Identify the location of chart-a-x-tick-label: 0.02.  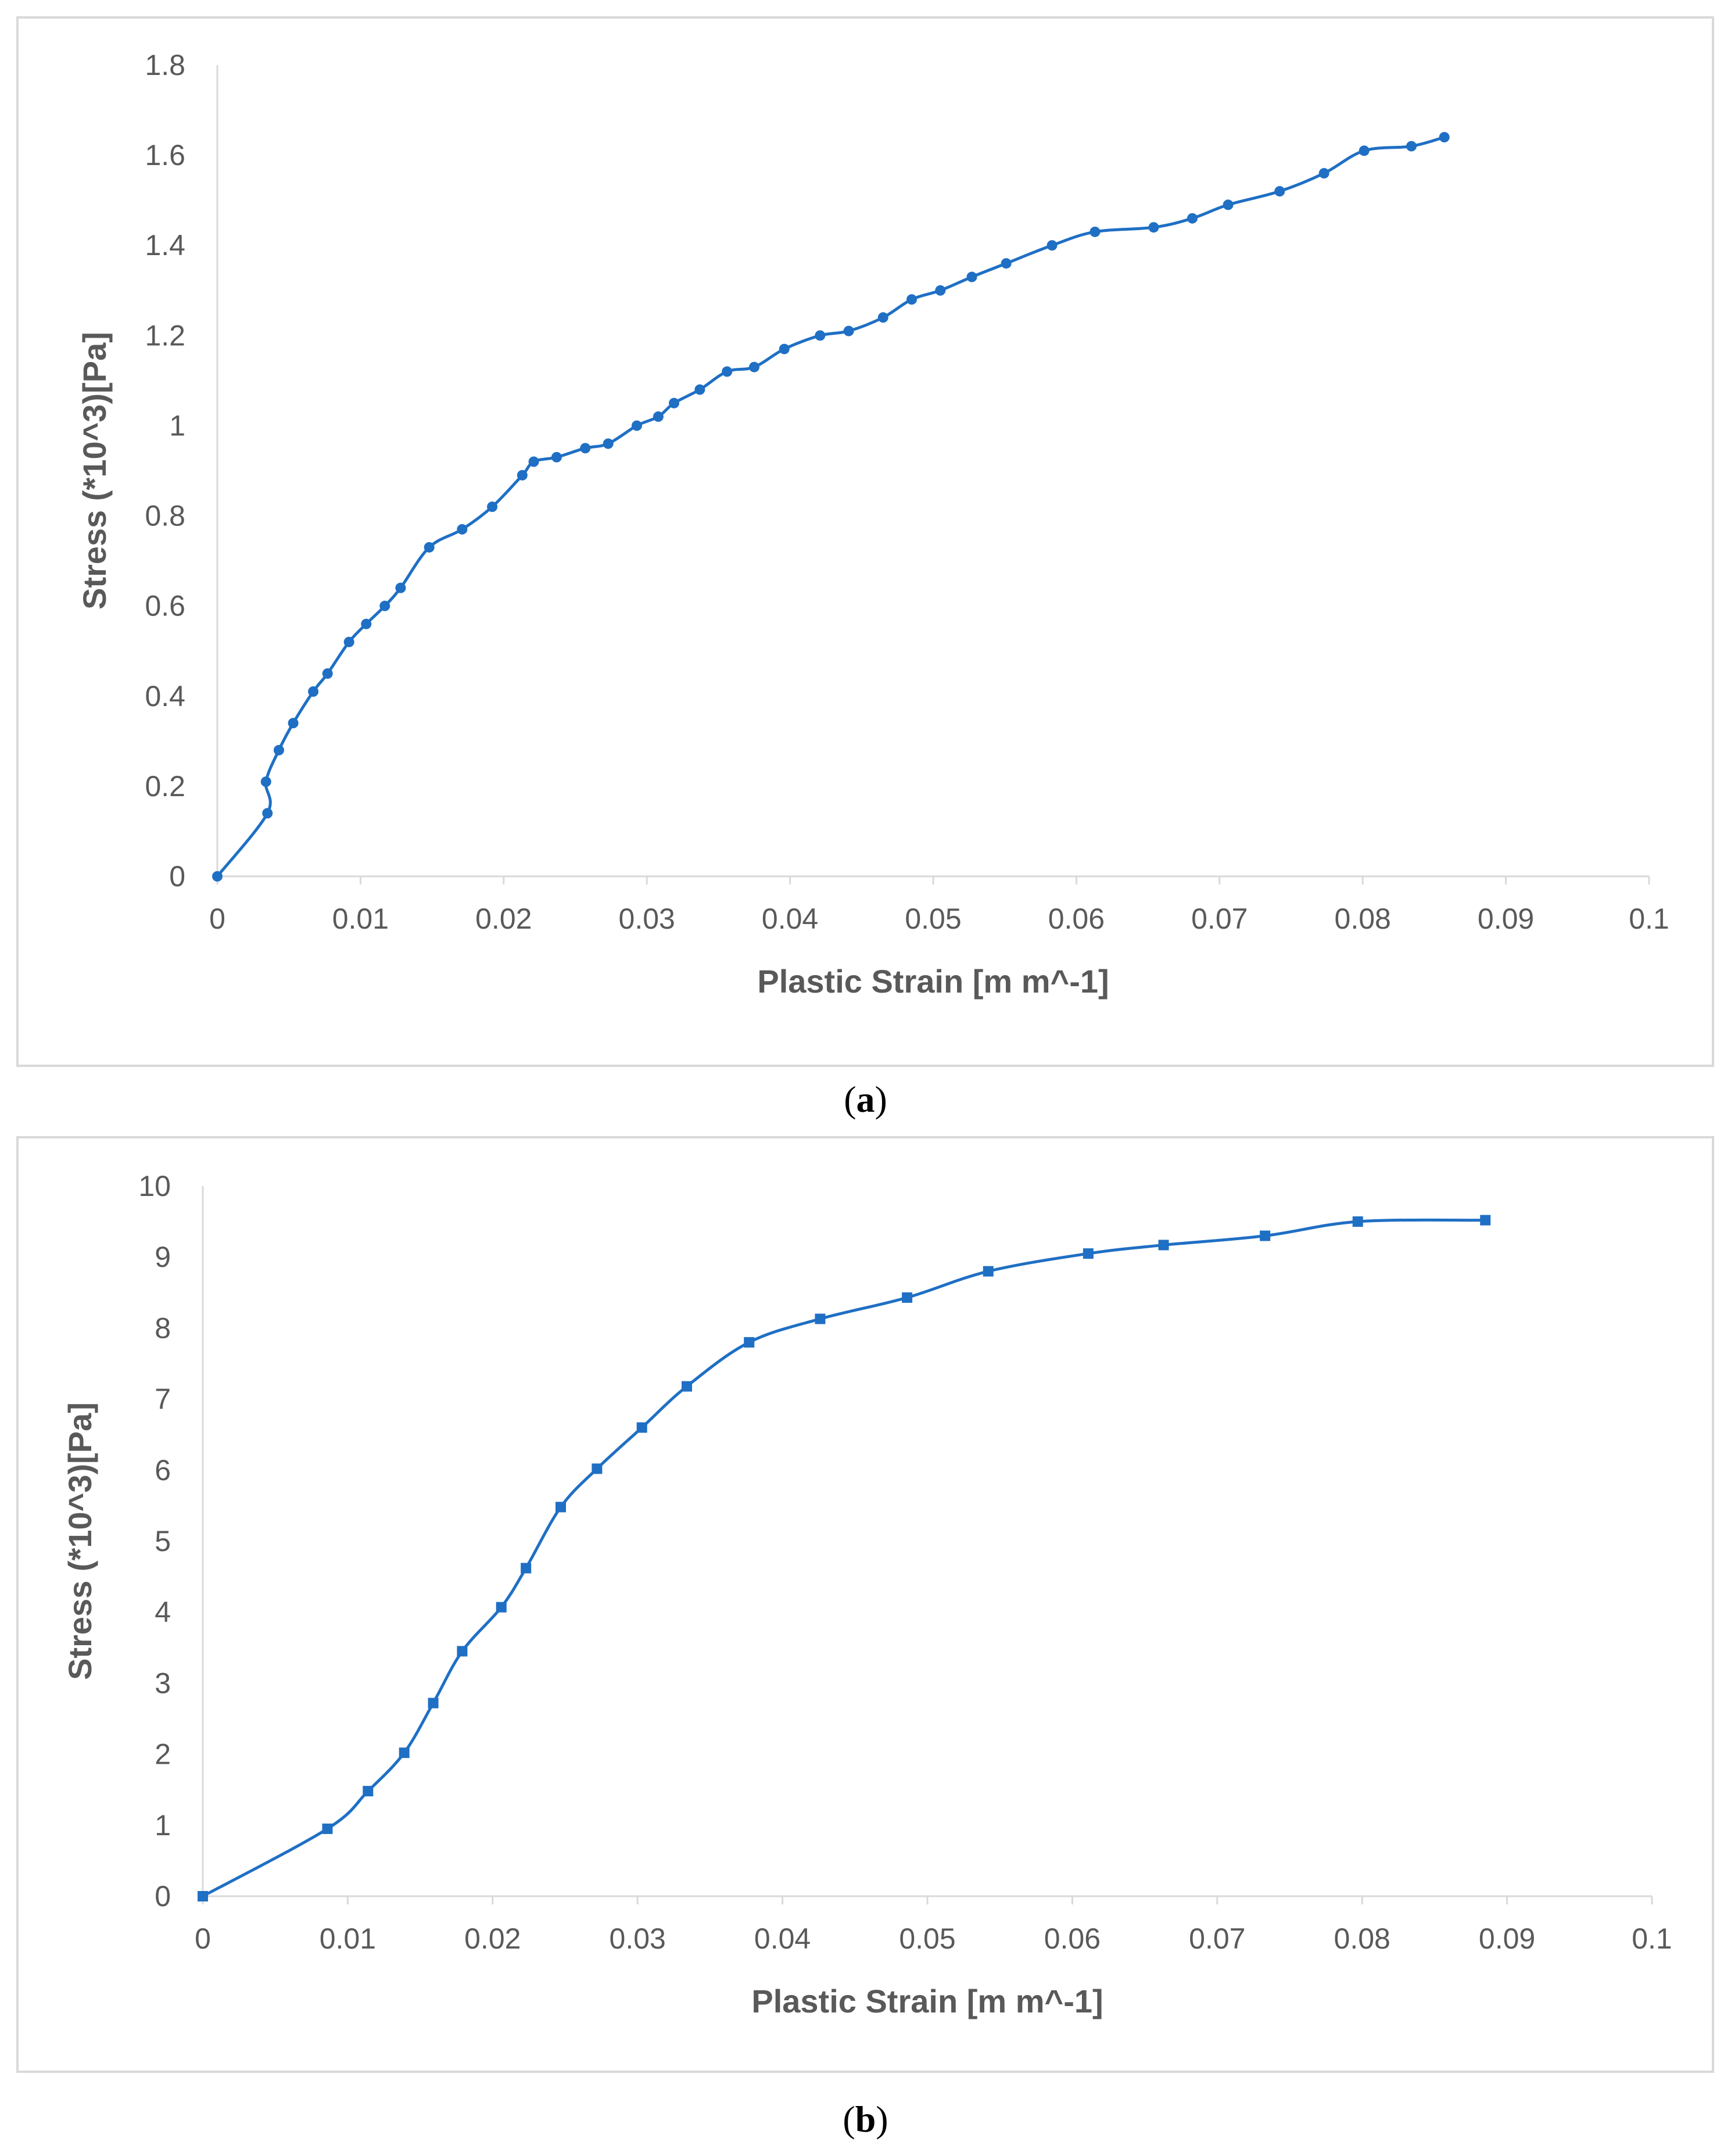
(503, 918).